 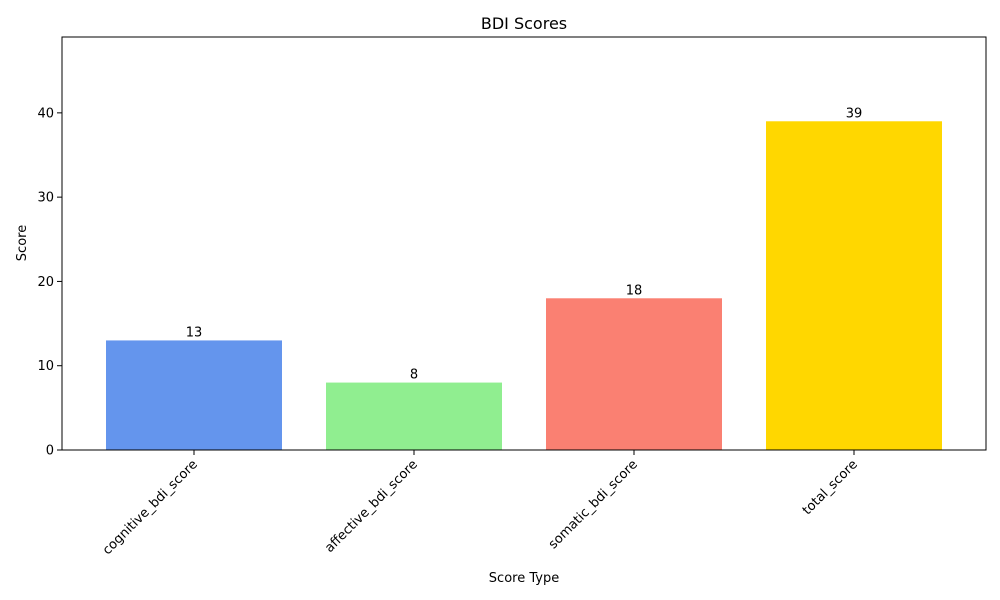 What do you see at coordinates (634, 290) in the screenshot?
I see `bar-value-label: 18` at bounding box center [634, 290].